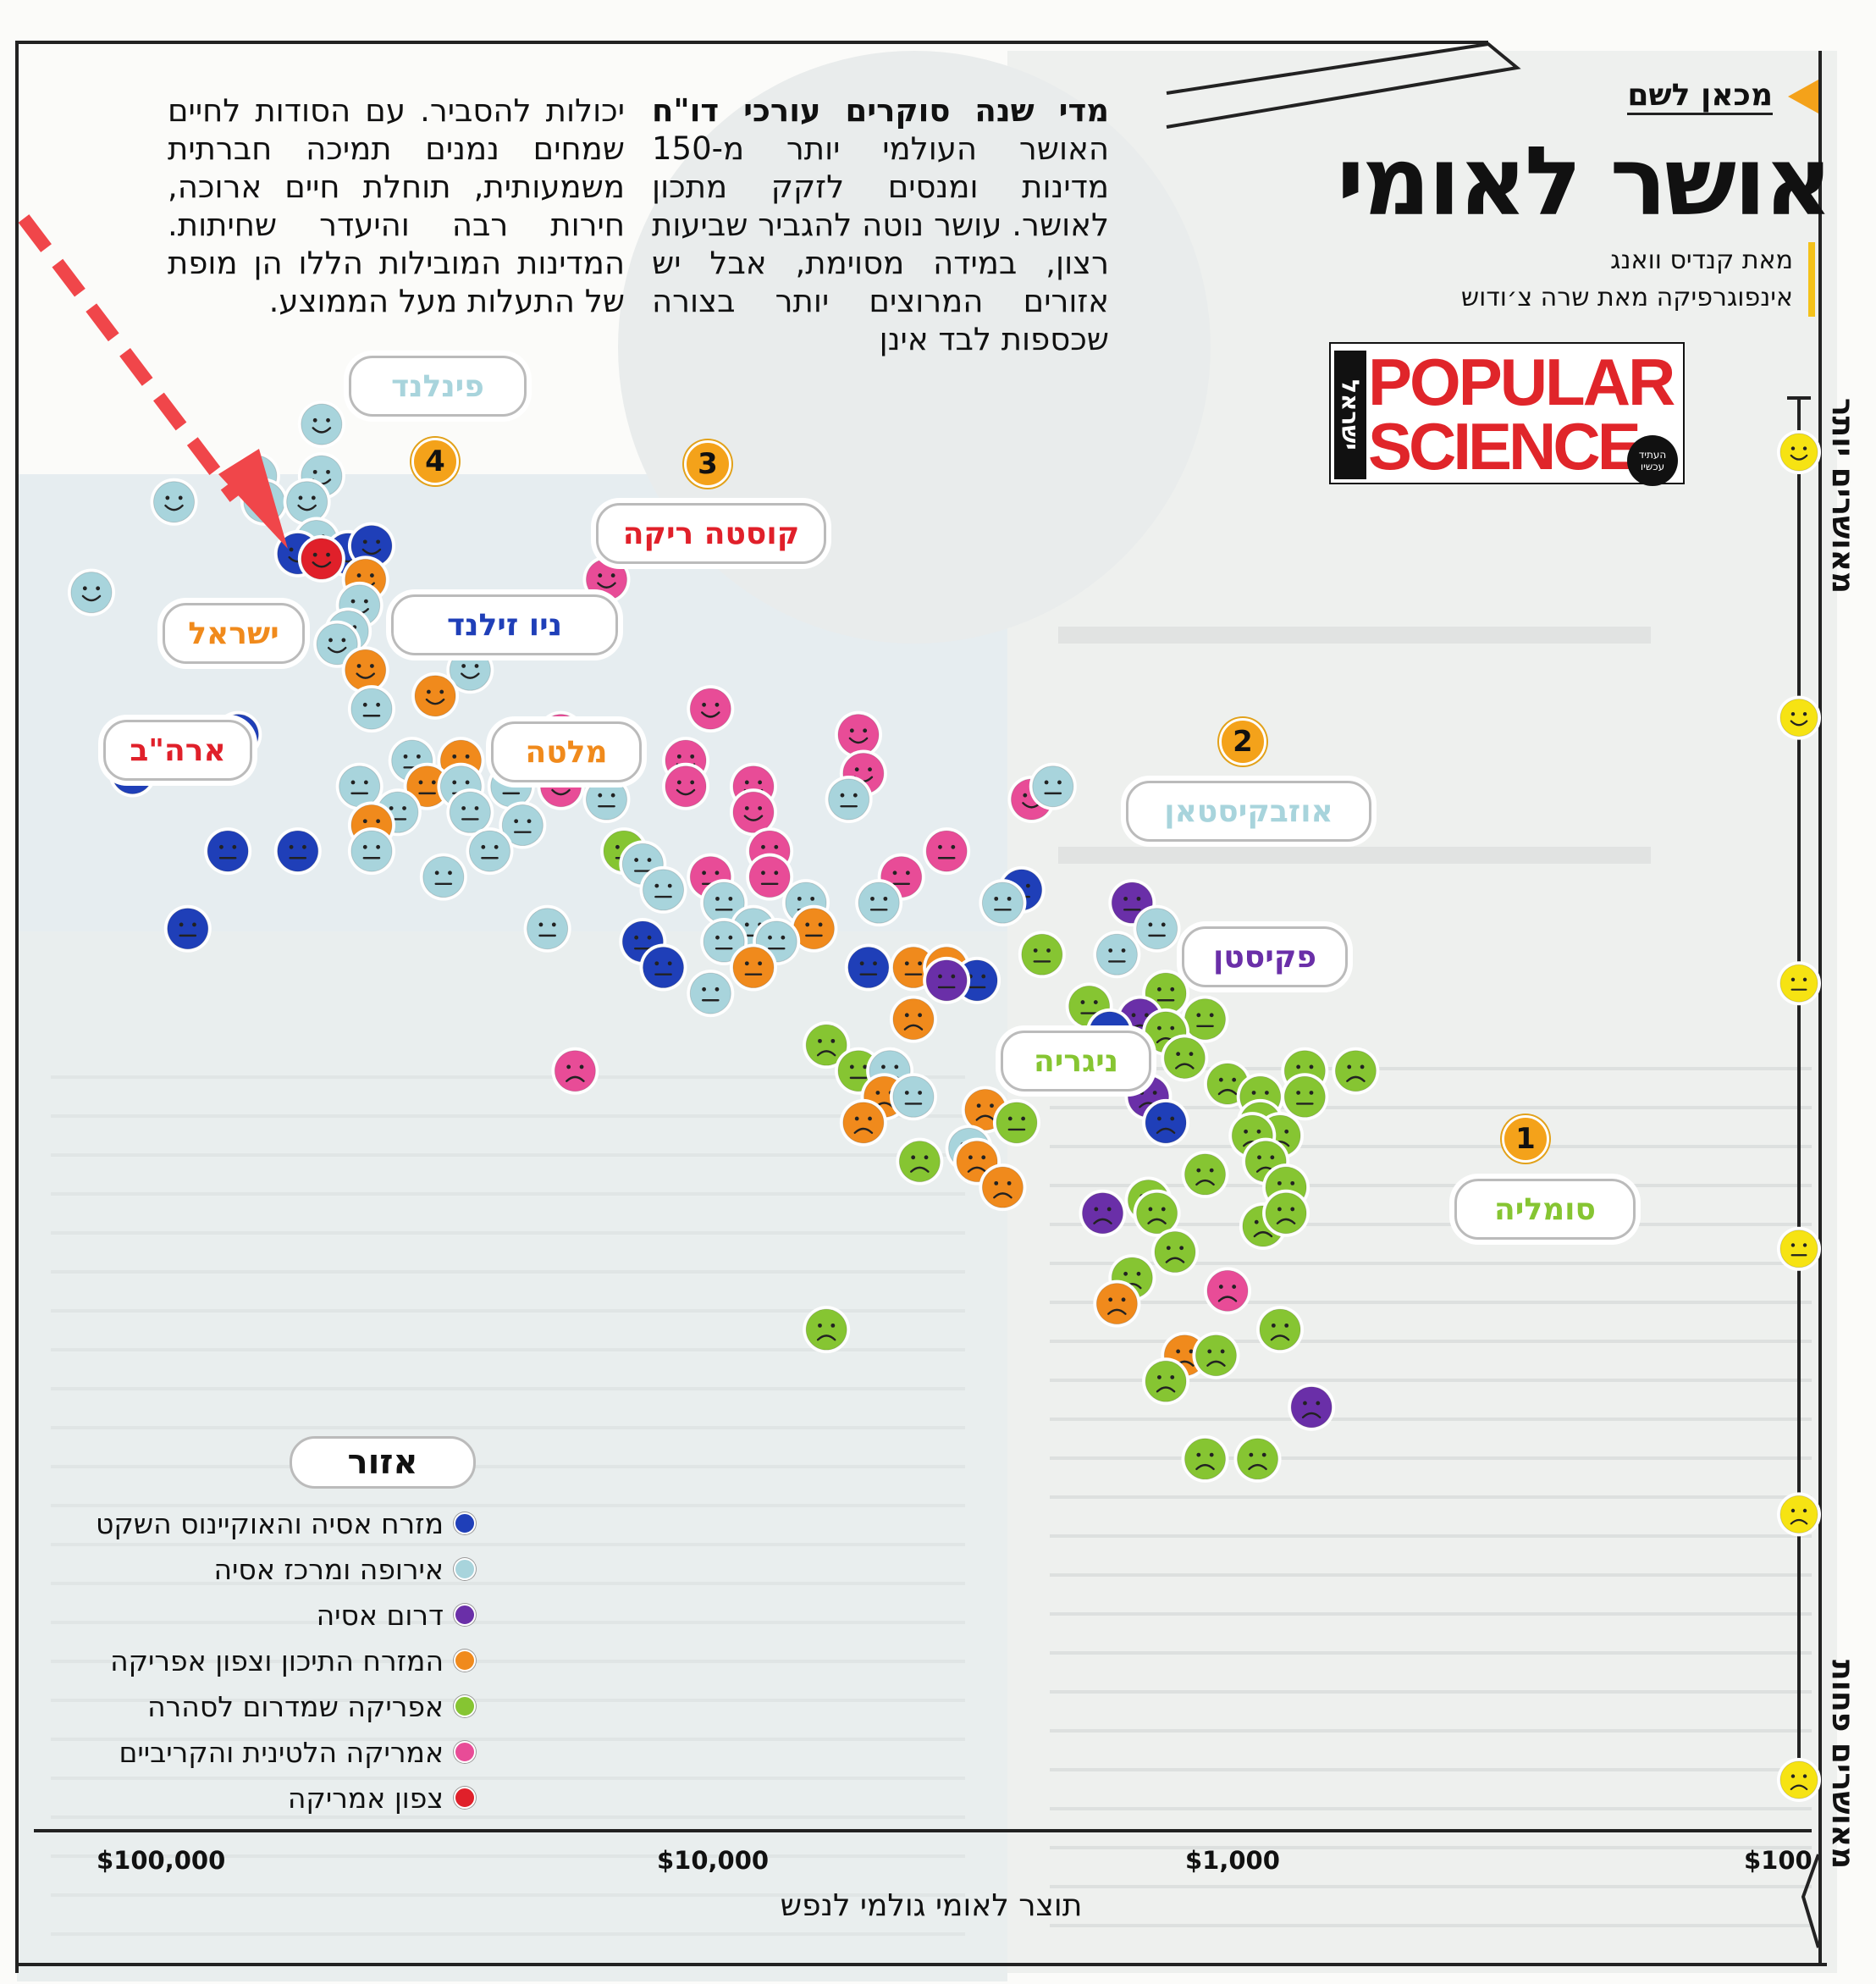 This screenshot has width=1876, height=1984. What do you see at coordinates (380, 1615) in the screenshot?
I see `legend-label: דרום אסיה` at bounding box center [380, 1615].